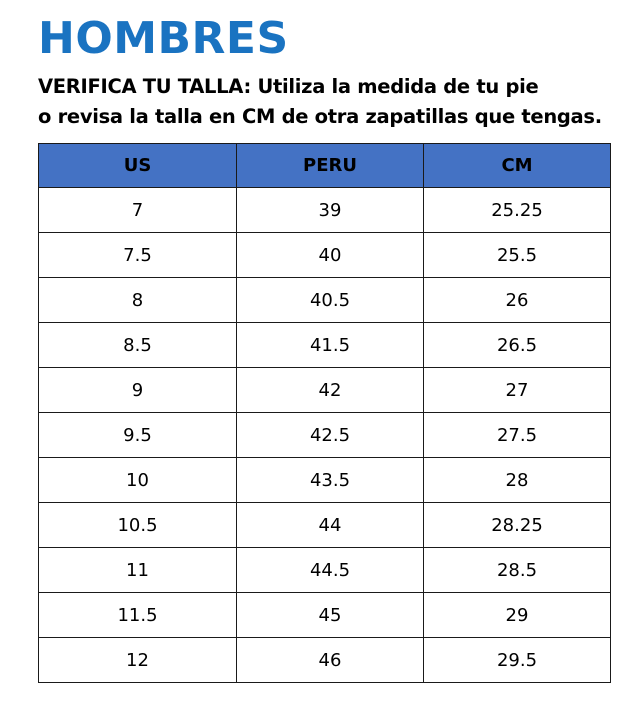 This screenshot has width=641, height=714. I want to click on table-row: 11.5 45 29, so click(324, 615).